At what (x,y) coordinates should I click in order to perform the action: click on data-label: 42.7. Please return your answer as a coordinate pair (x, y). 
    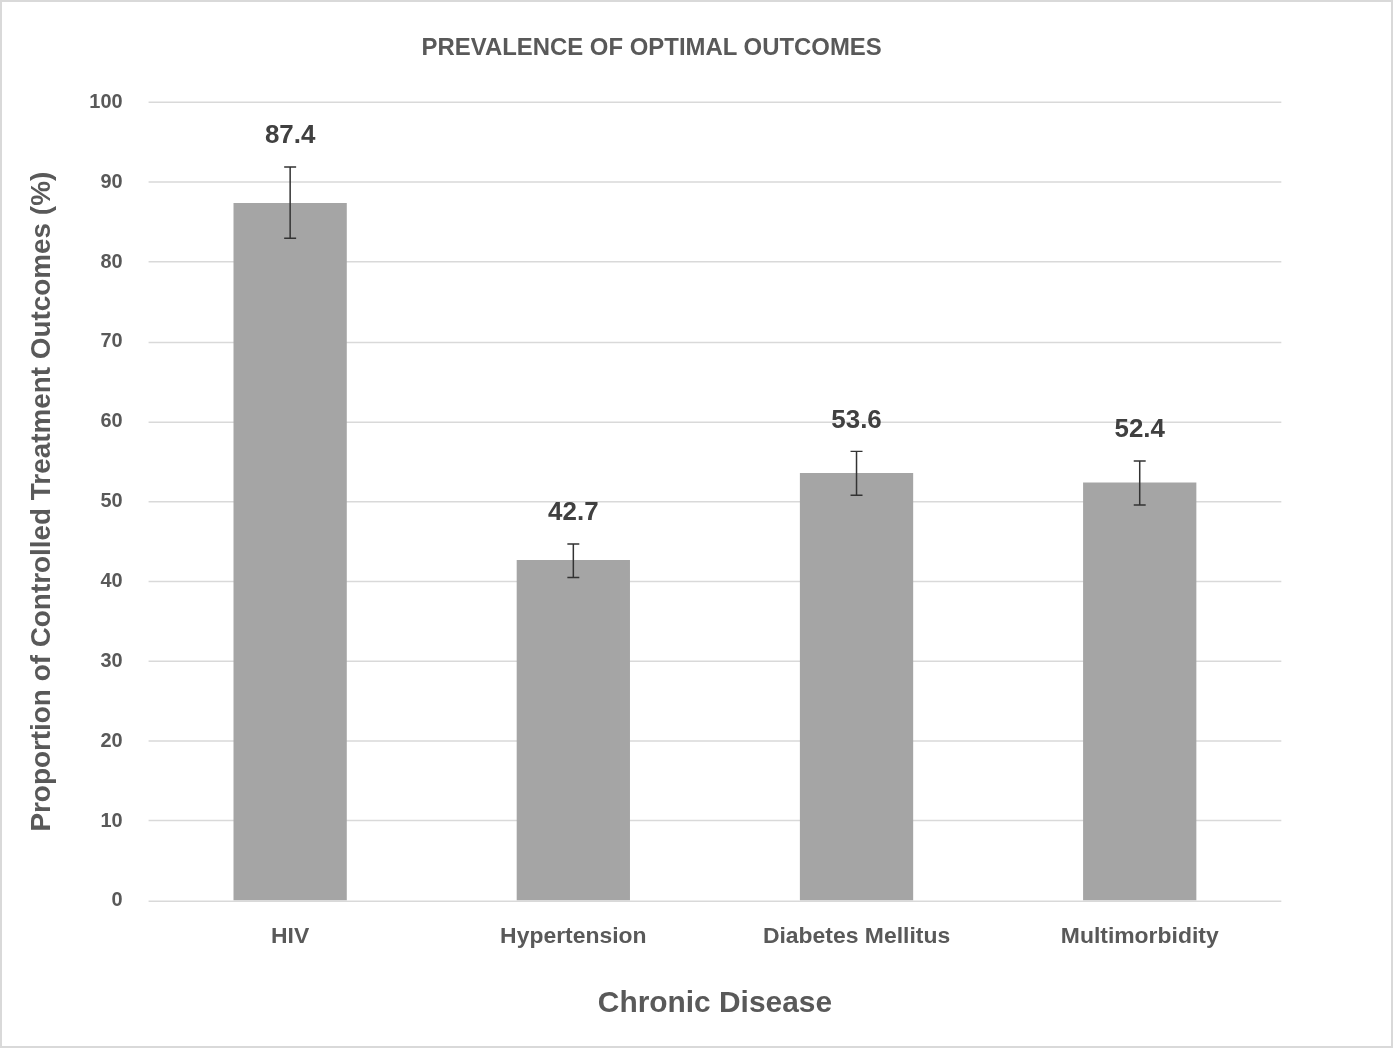
    Looking at the image, I should click on (573, 511).